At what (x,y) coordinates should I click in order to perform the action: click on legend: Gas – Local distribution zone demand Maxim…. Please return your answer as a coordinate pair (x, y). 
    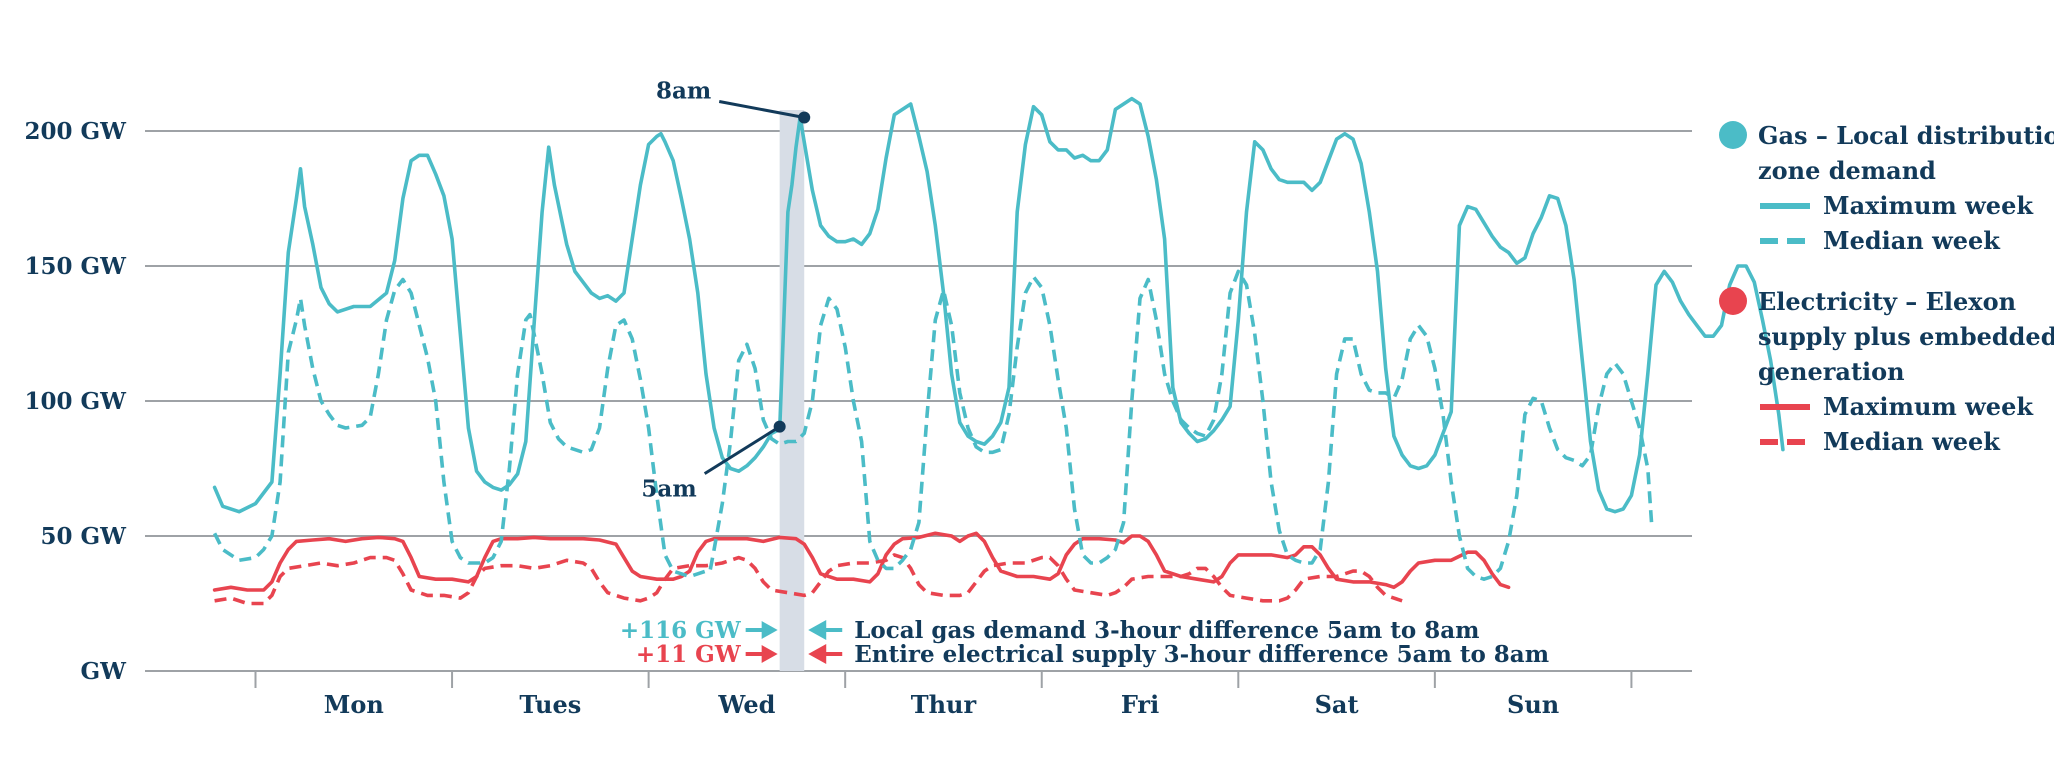
    Looking at the image, I should click on (1886, 288).